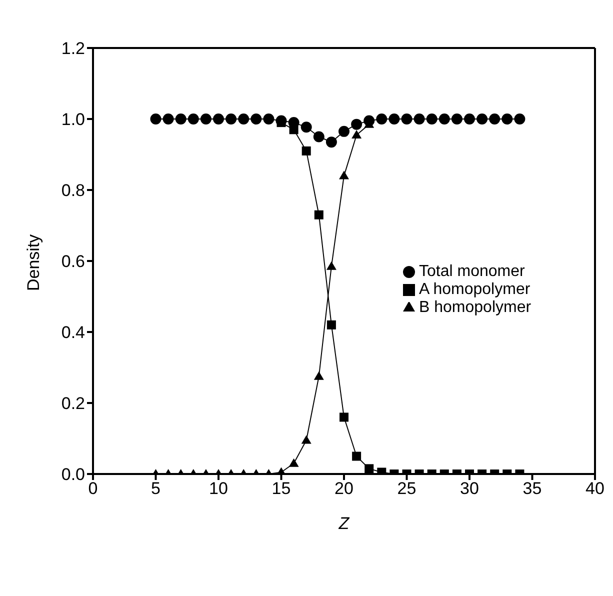  What do you see at coordinates (73, 190) in the screenshot?
I see `y-tick-label: 0.8` at bounding box center [73, 190].